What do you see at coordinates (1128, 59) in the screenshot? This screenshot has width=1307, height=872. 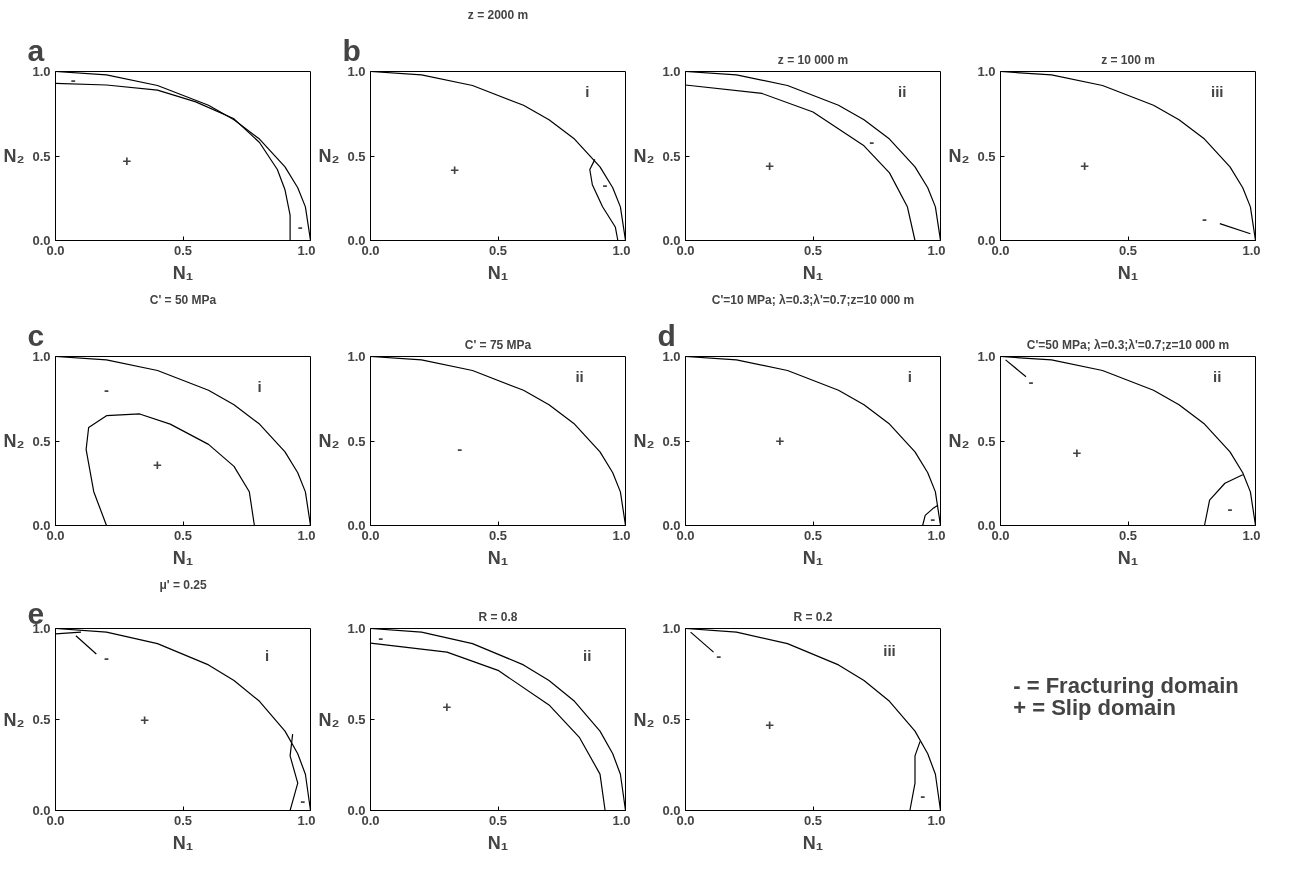 I see `chart-title: z = 100 m` at bounding box center [1128, 59].